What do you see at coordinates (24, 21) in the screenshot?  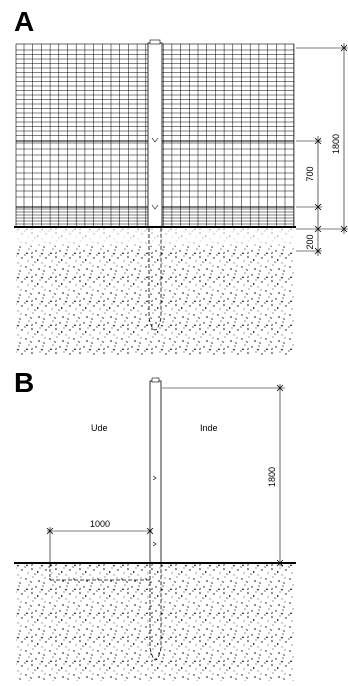 I see `panel-a-letter: A` at bounding box center [24, 21].